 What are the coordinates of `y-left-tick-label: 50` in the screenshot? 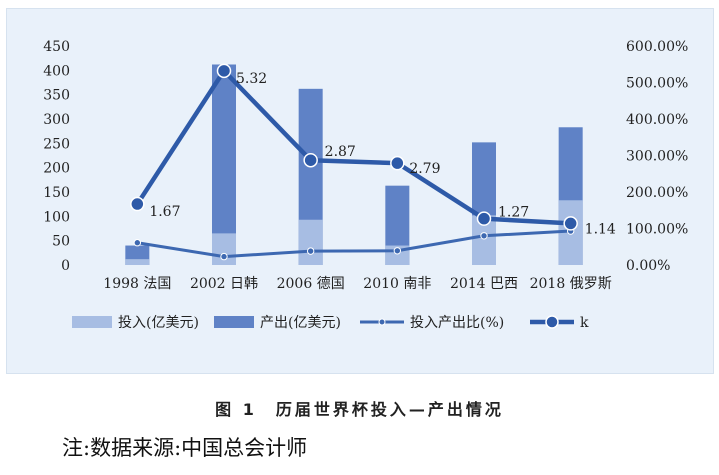 It's located at (61, 242).